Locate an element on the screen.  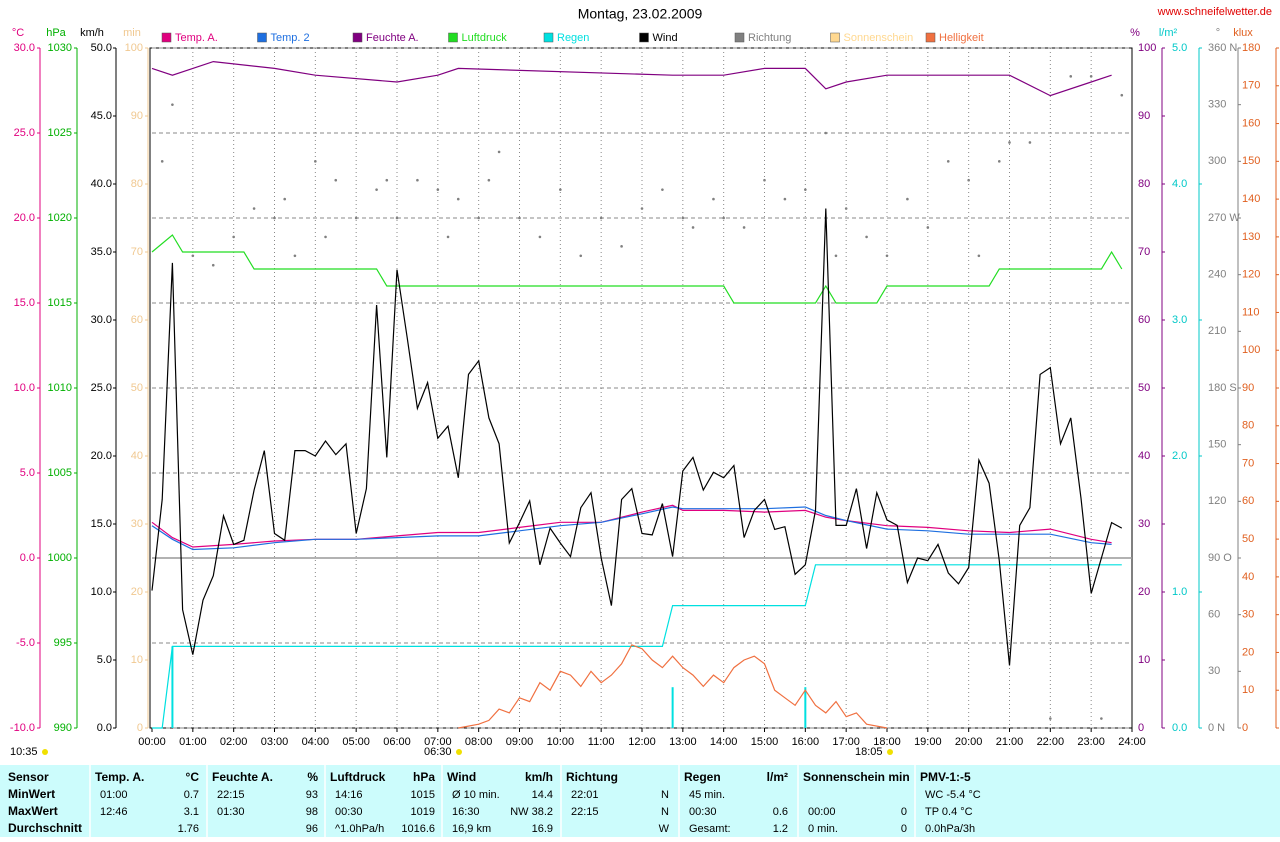
x-tick-label: 01:00 is located at coordinates (193, 742).